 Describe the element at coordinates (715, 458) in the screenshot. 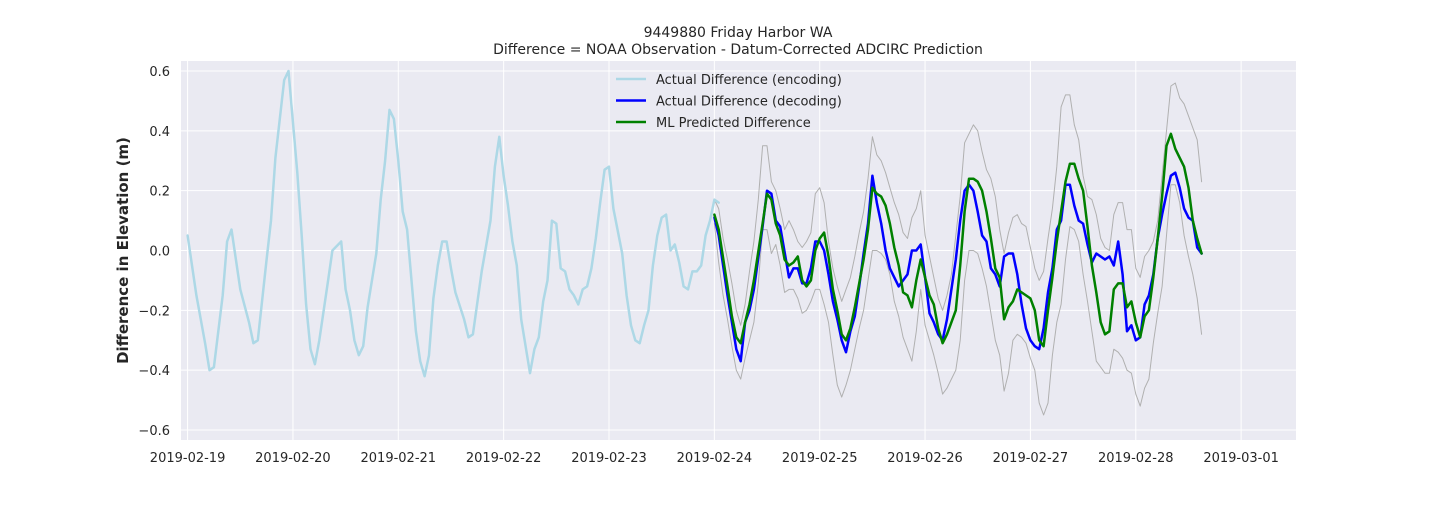

I see `x-tick-label: 2019-02-24` at that location.